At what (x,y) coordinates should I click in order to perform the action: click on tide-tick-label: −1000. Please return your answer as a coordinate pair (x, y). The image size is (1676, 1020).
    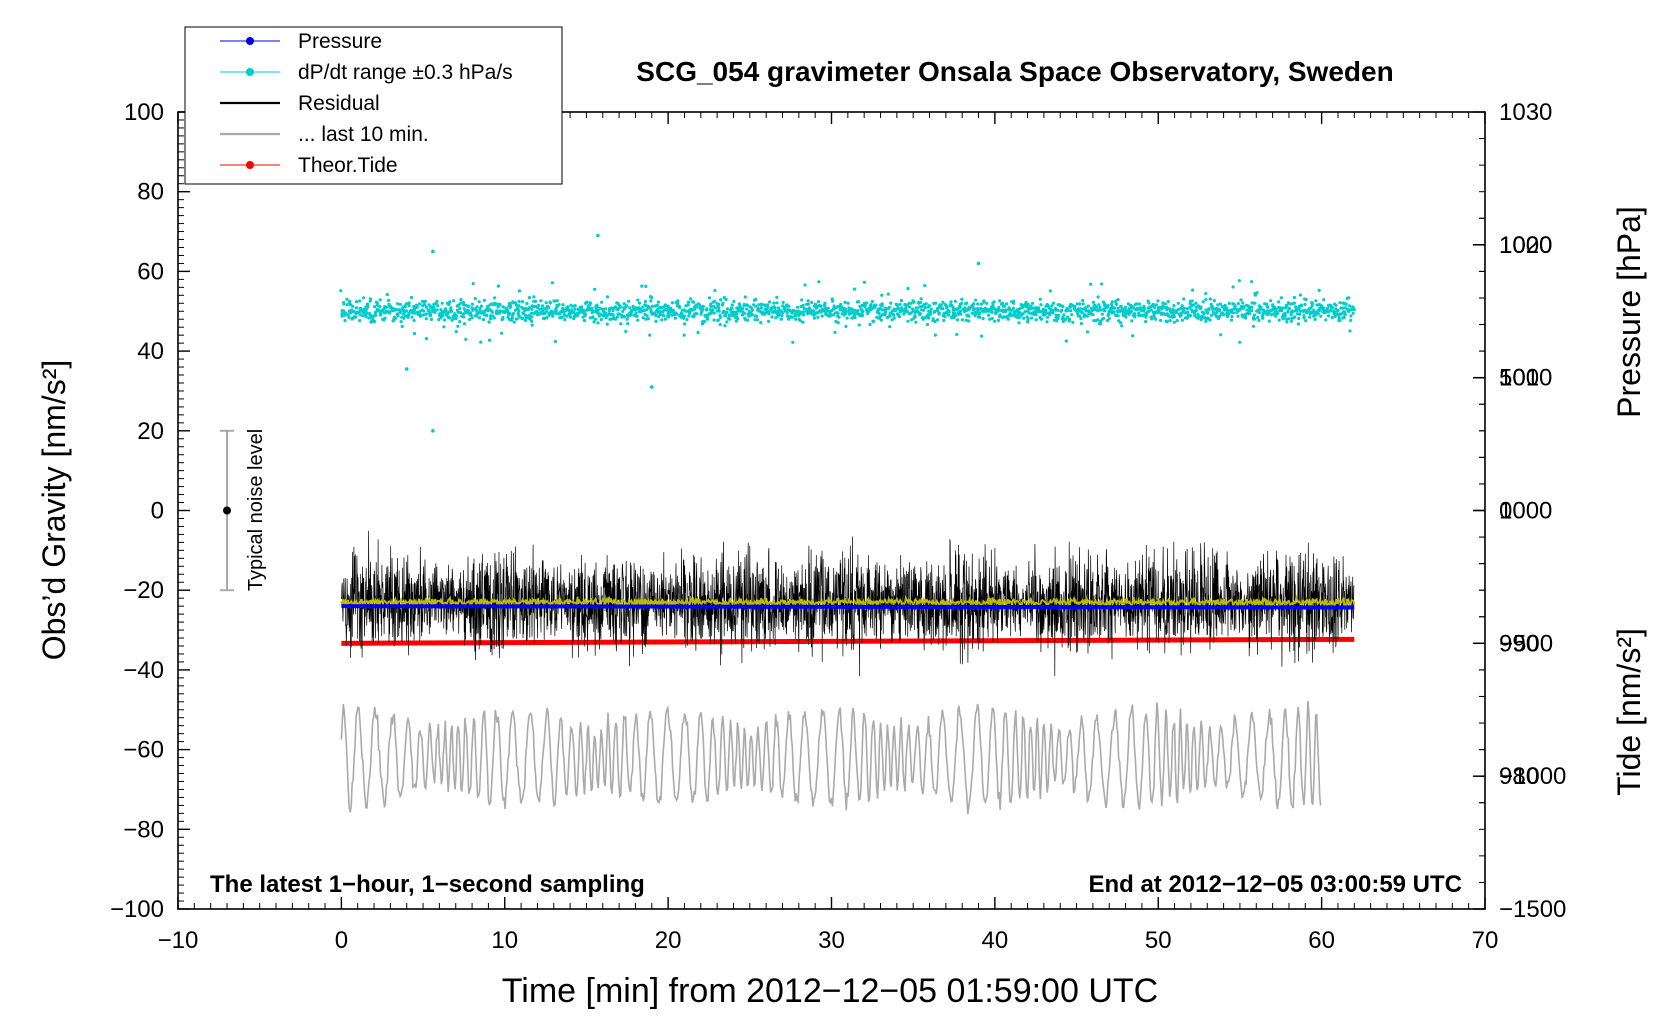
    Looking at the image, I should click on (1532, 776).